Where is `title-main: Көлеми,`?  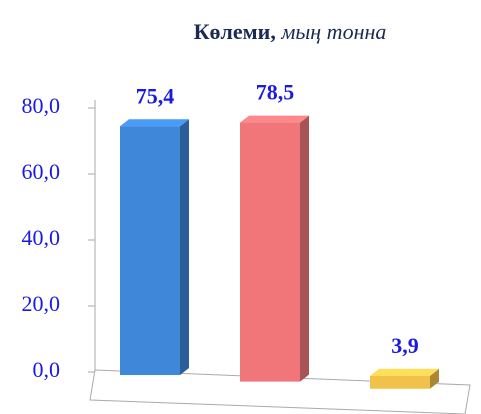
title-main: Көлеми, is located at coordinates (235, 31).